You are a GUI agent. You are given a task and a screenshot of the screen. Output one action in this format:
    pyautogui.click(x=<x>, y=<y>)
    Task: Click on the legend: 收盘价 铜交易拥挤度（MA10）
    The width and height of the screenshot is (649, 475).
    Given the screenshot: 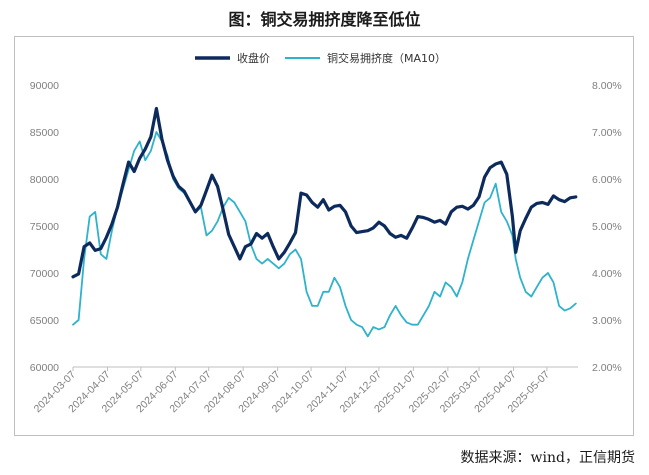 What is the action you would take?
    pyautogui.click(x=320, y=58)
    